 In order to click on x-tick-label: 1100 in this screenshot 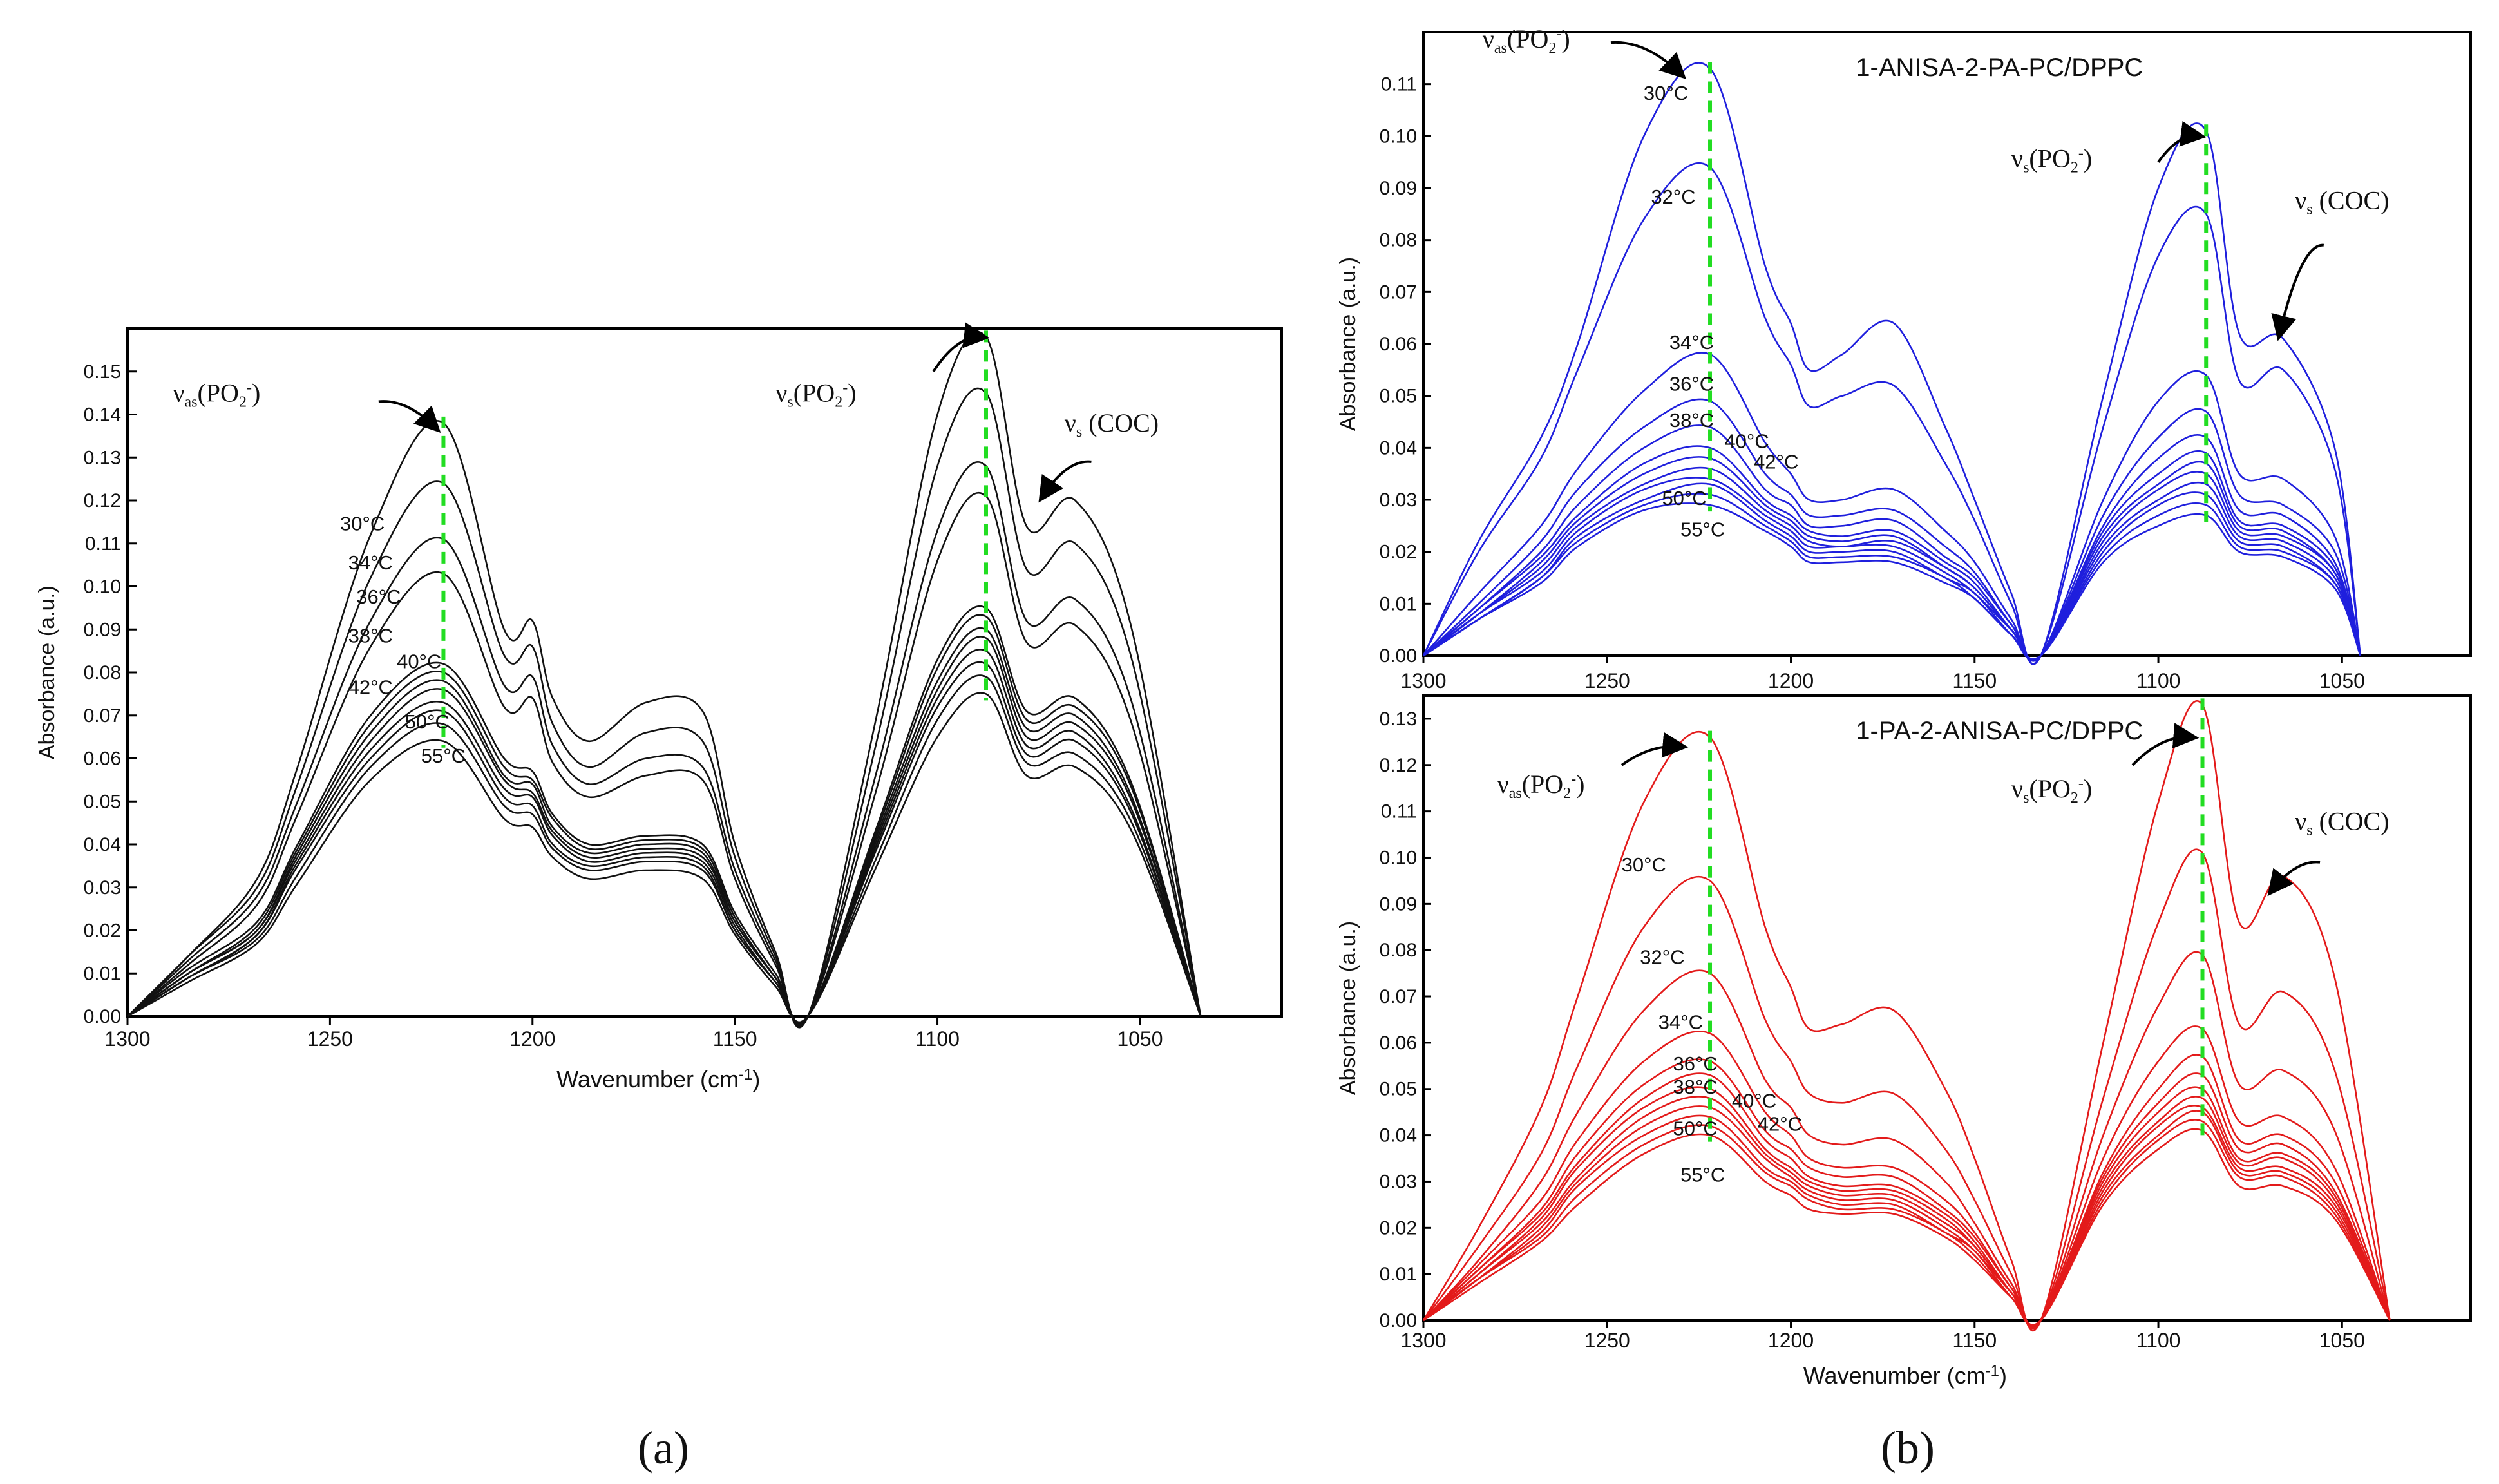, I will do `click(2158, 1340)`.